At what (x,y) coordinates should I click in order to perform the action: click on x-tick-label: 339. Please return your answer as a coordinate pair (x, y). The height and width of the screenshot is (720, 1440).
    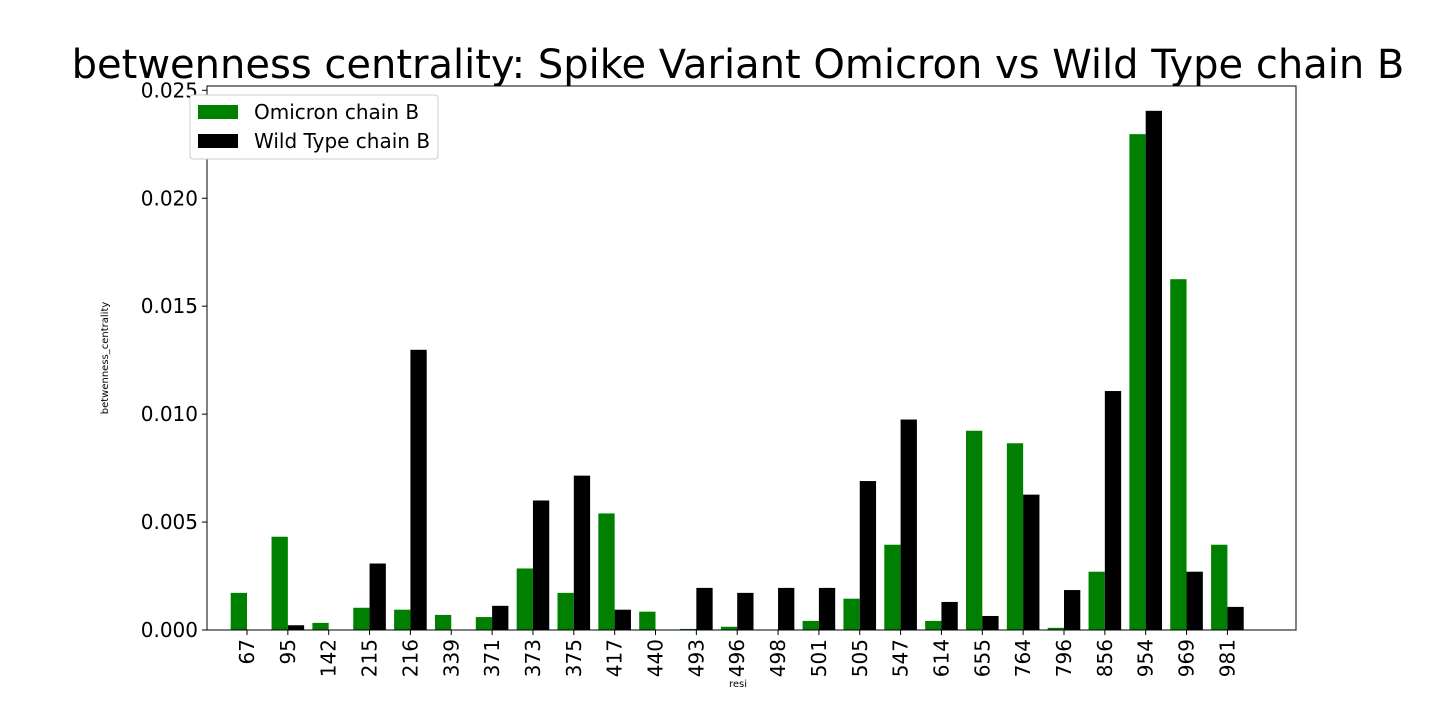
    Looking at the image, I should click on (451, 658).